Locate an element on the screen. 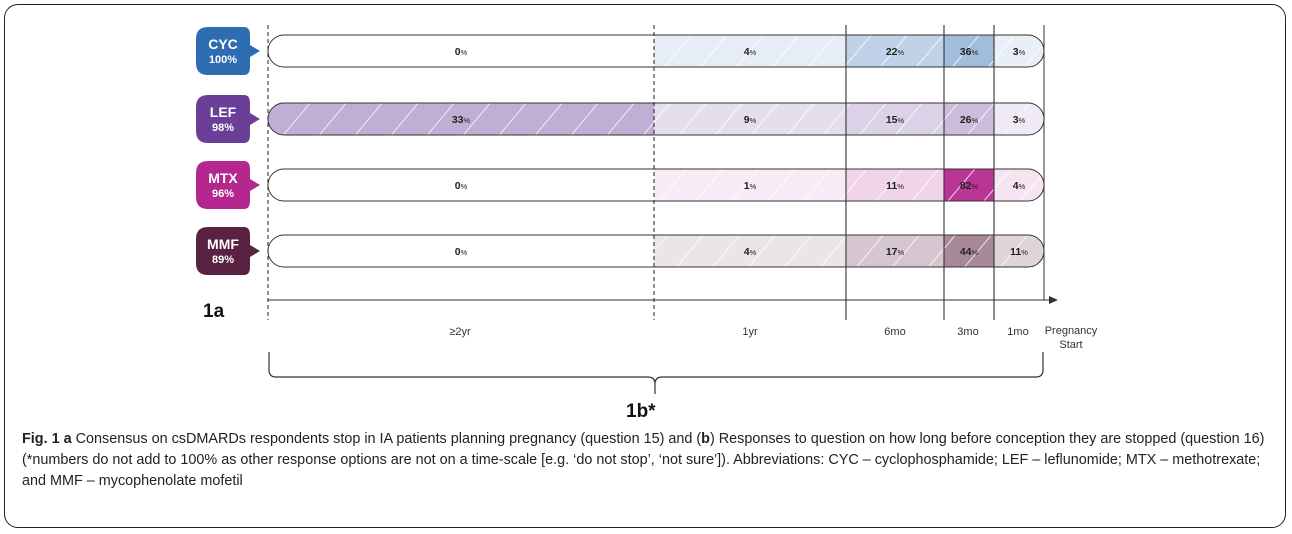 Image resolution: width=1292 pixels, height=534 pixels. data-label-mmf-6mo: 17% is located at coordinates (895, 252).